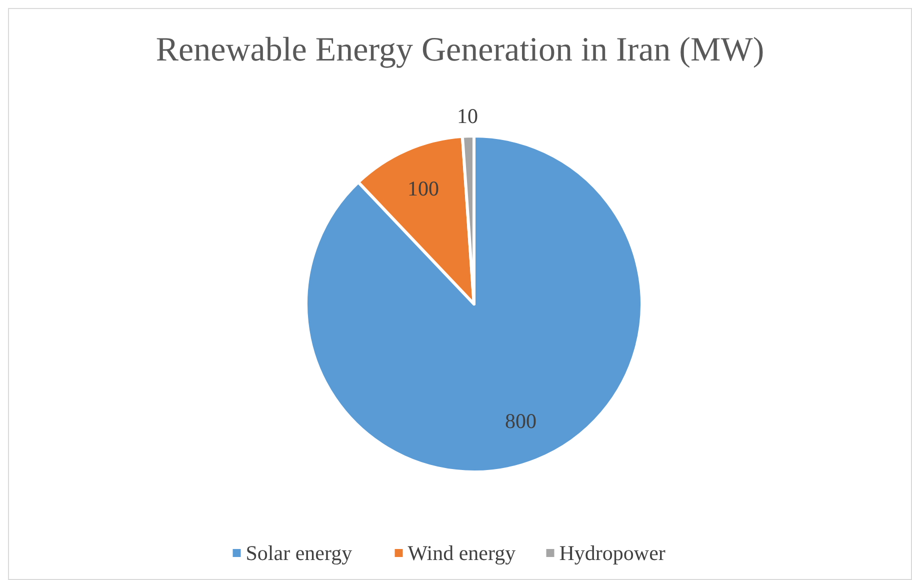 The width and height of the screenshot is (912, 580). I want to click on chart-title: Renewable Energy Generation in Iran (MW), so click(460, 50).